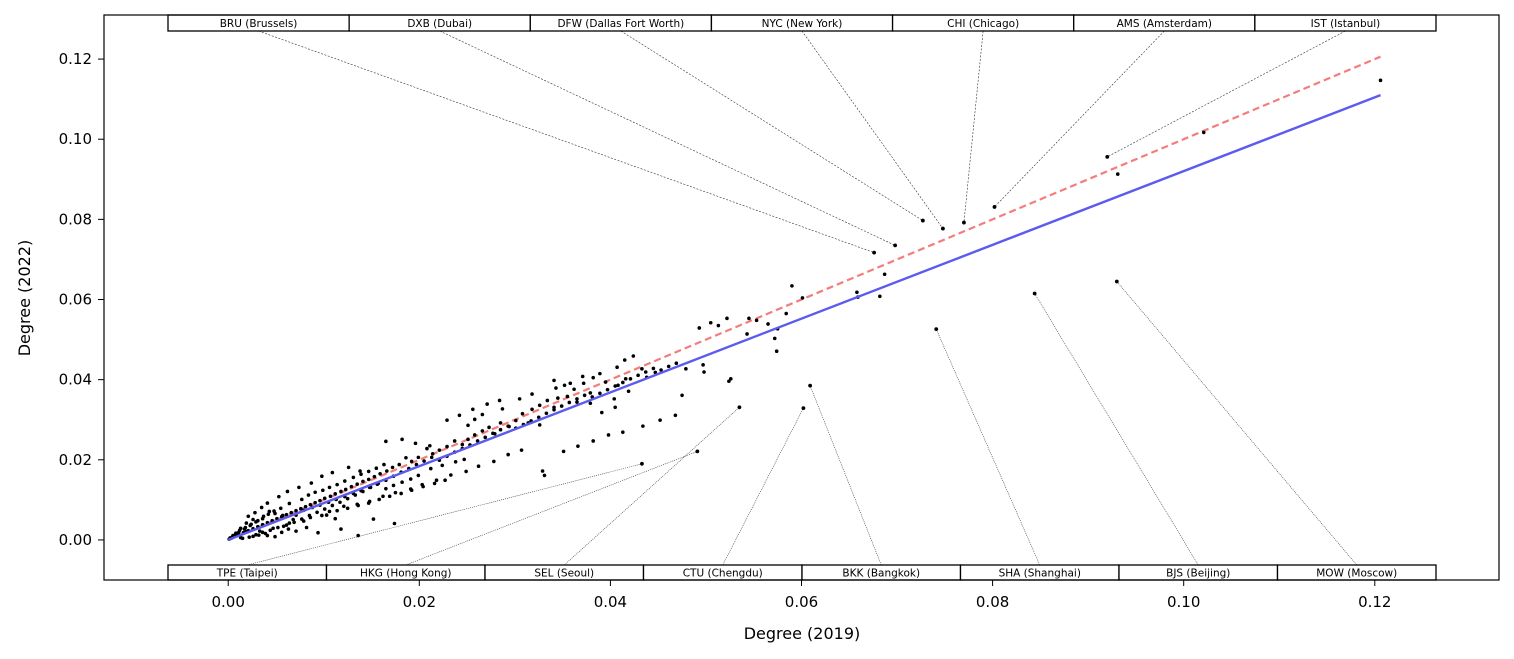 The height and width of the screenshot is (659, 1514). I want to click on callout-label: HKG (Hong Kong), so click(406, 574).